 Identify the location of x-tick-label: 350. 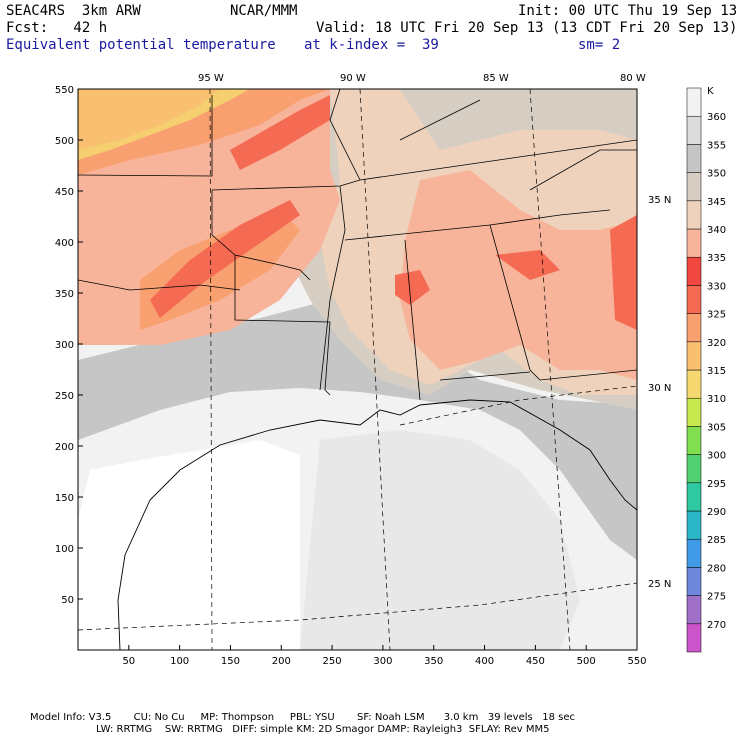
(433, 661).